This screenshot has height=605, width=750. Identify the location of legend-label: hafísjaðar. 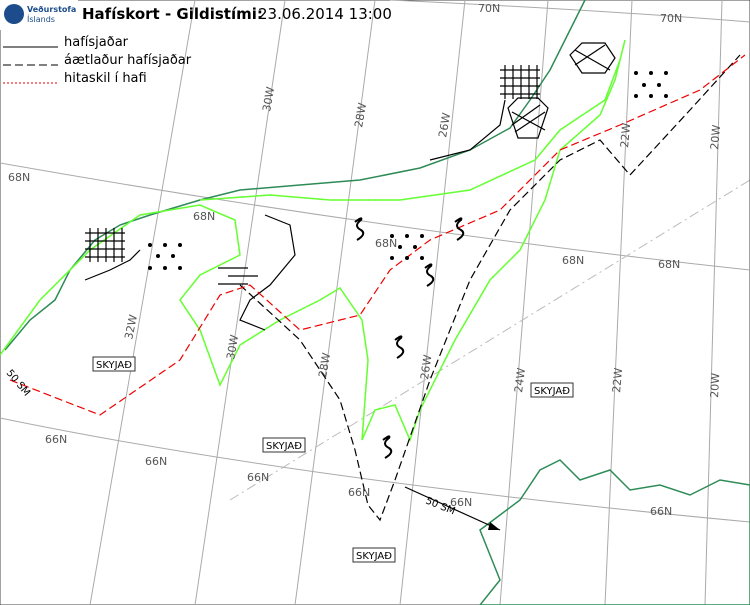
(96, 42).